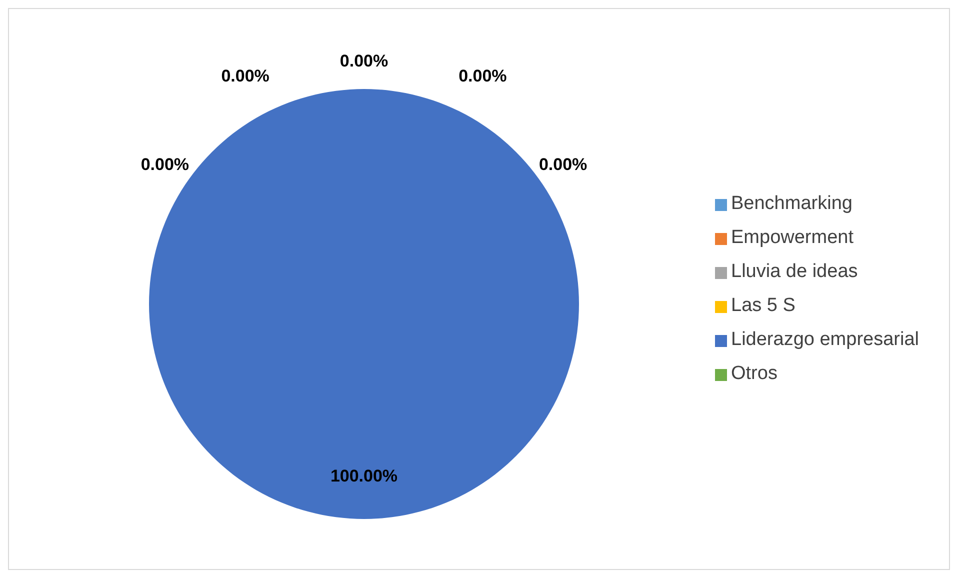 Image resolution: width=958 pixels, height=579 pixels. I want to click on legend-label: Liderazgo empresarial, so click(825, 339).